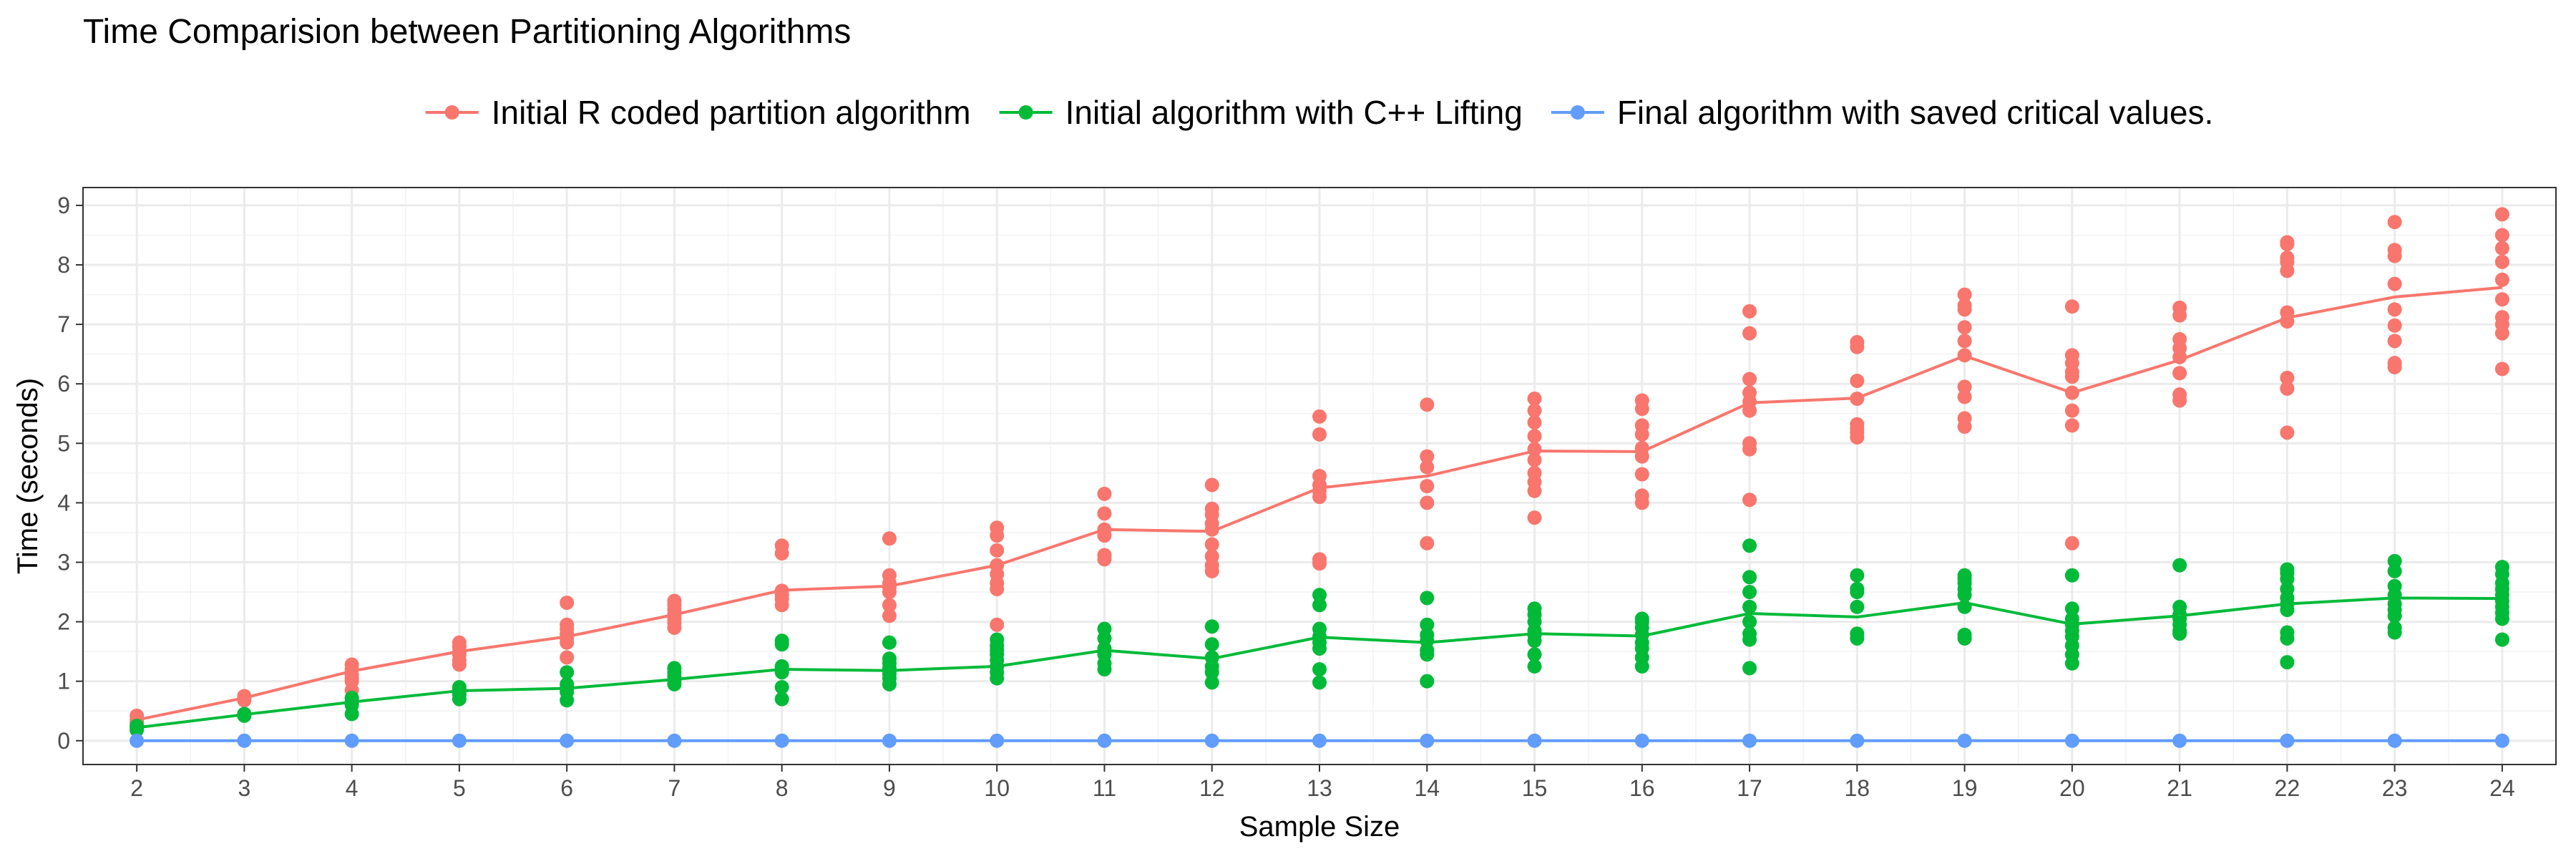 This screenshot has width=2576, height=859. I want to click on x-tick-label: 6, so click(566, 788).